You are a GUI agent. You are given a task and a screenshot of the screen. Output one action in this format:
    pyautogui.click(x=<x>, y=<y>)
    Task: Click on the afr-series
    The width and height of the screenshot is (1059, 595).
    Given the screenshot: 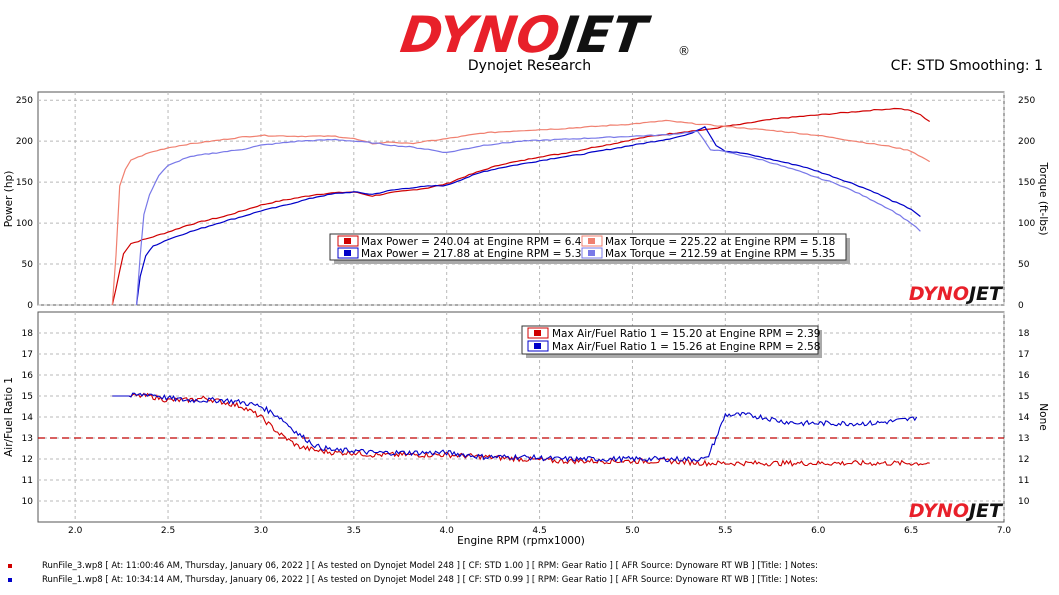 What is the action you would take?
    pyautogui.click(x=521, y=430)
    